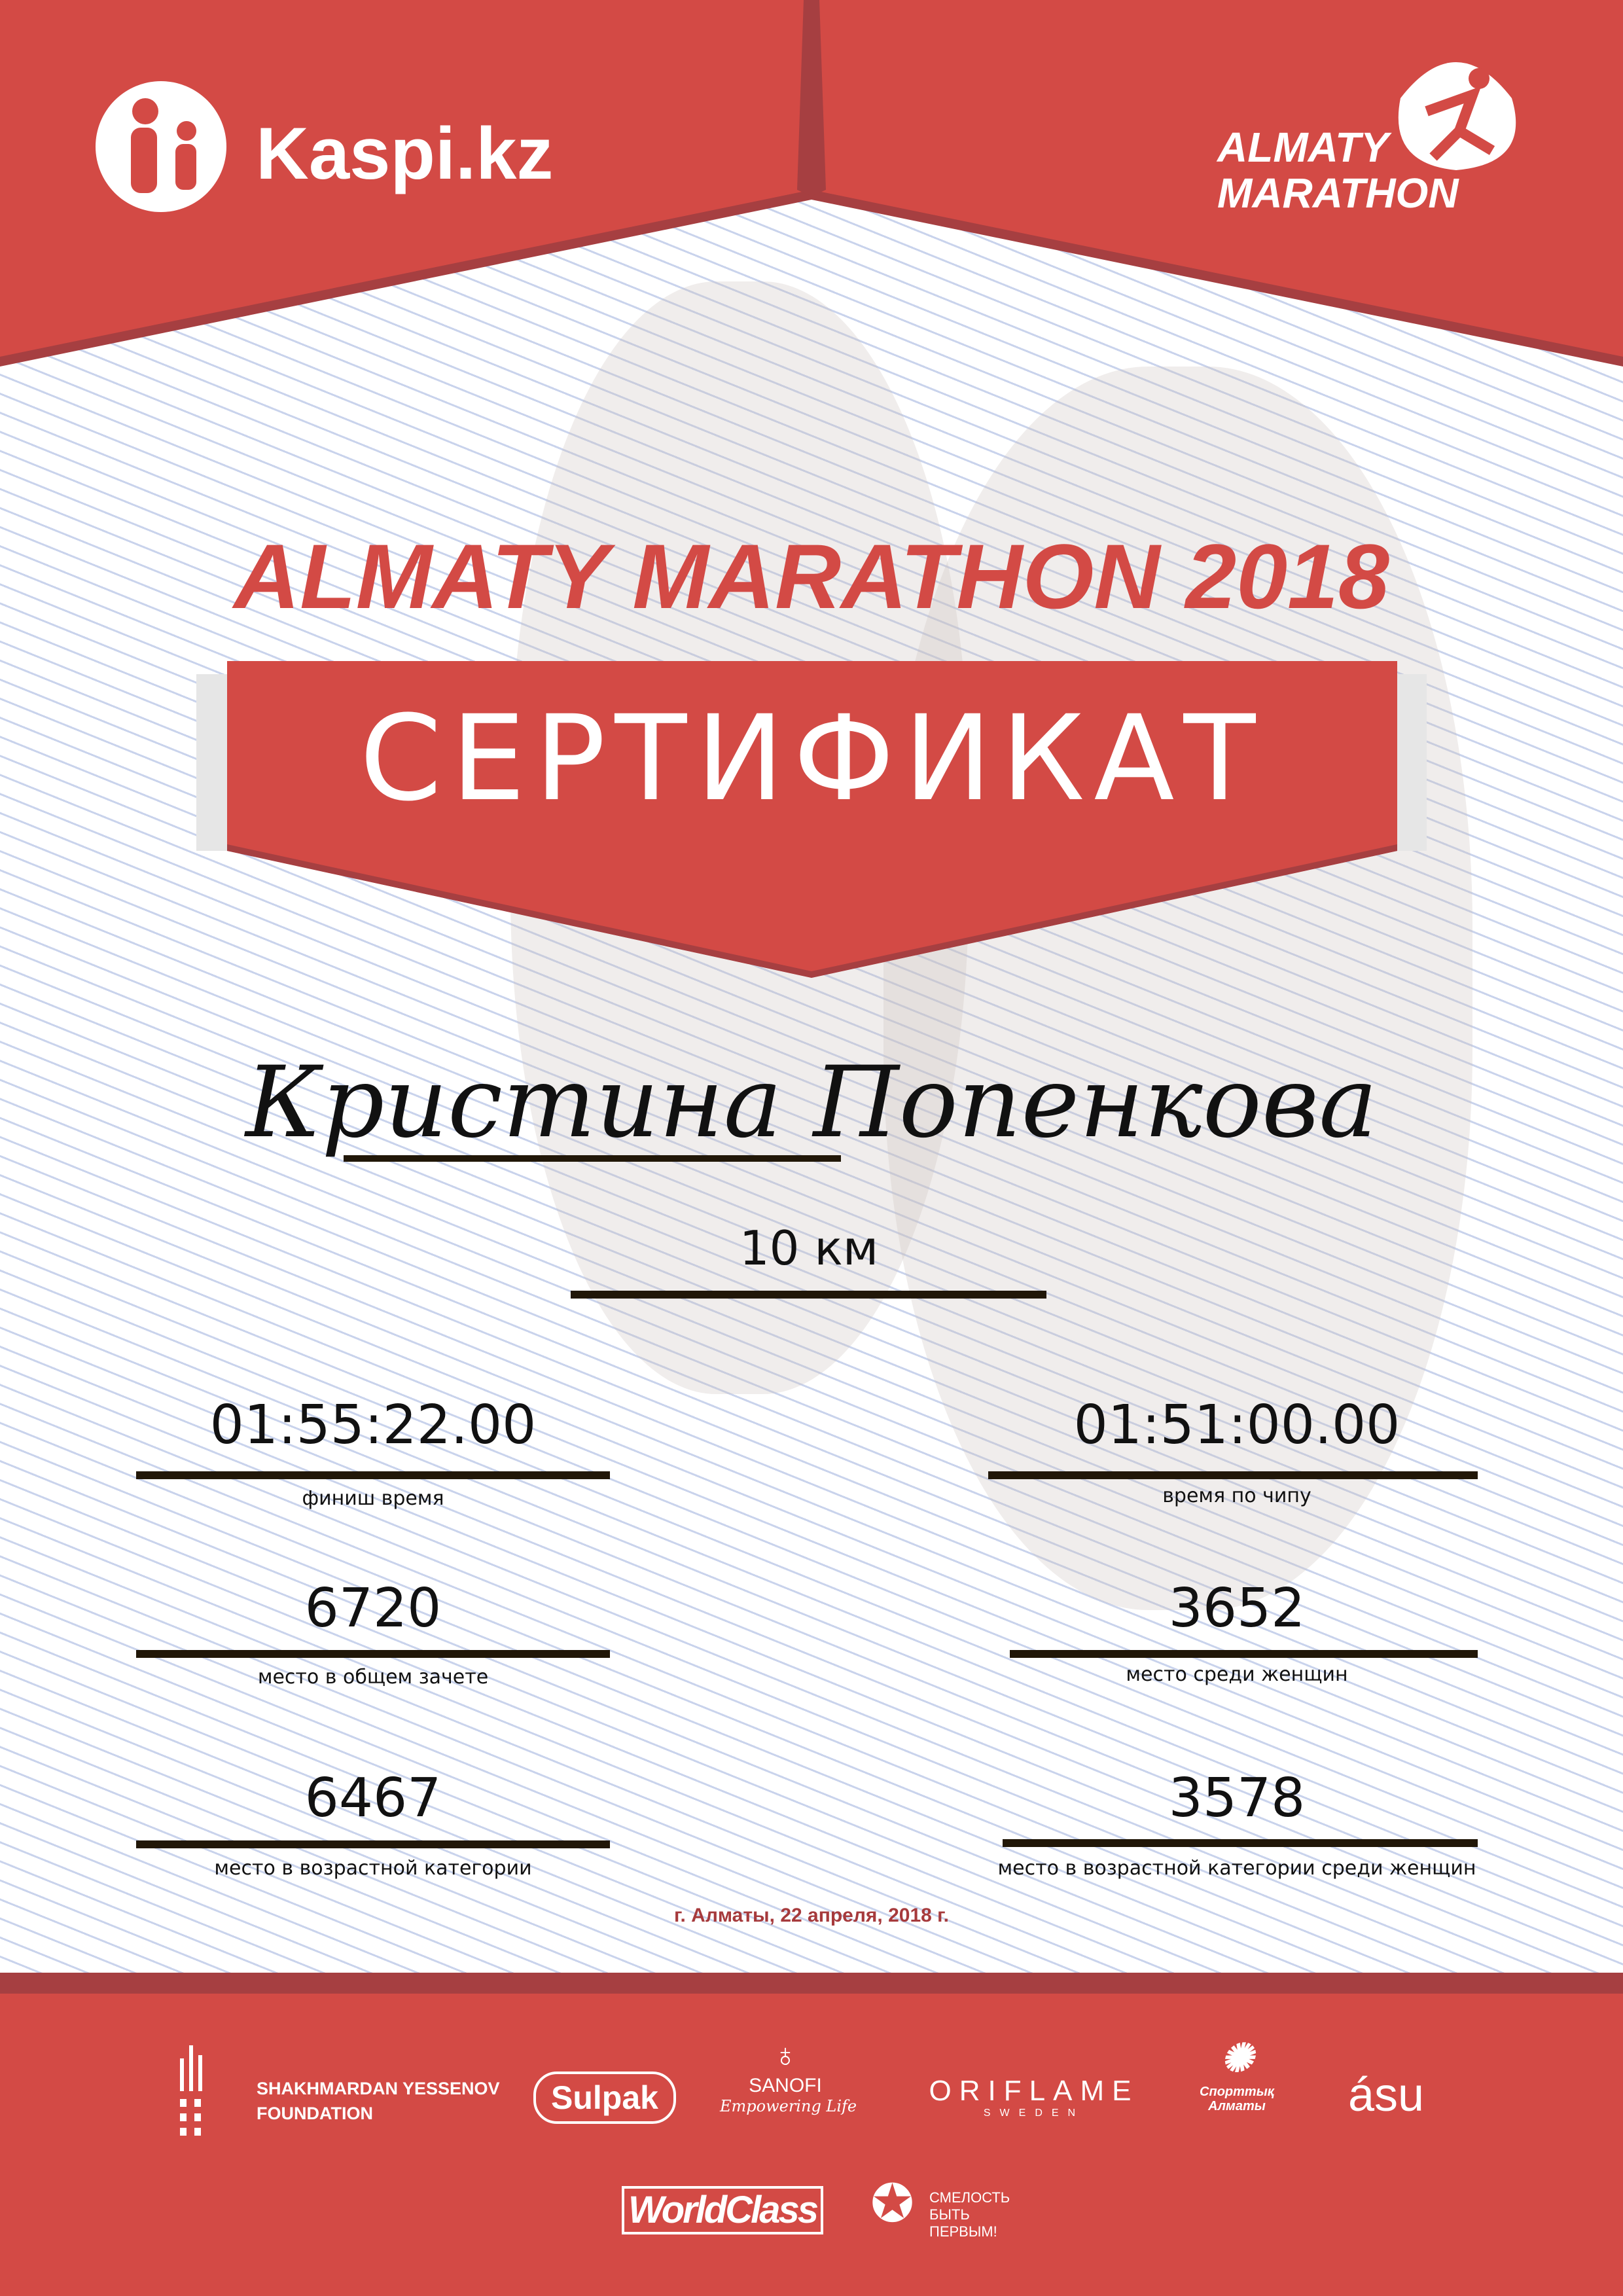 This screenshot has height=2296, width=1623. Describe the element at coordinates (373, 1868) in the screenshot. I see `age-place-label: место в возрастной категории` at that location.